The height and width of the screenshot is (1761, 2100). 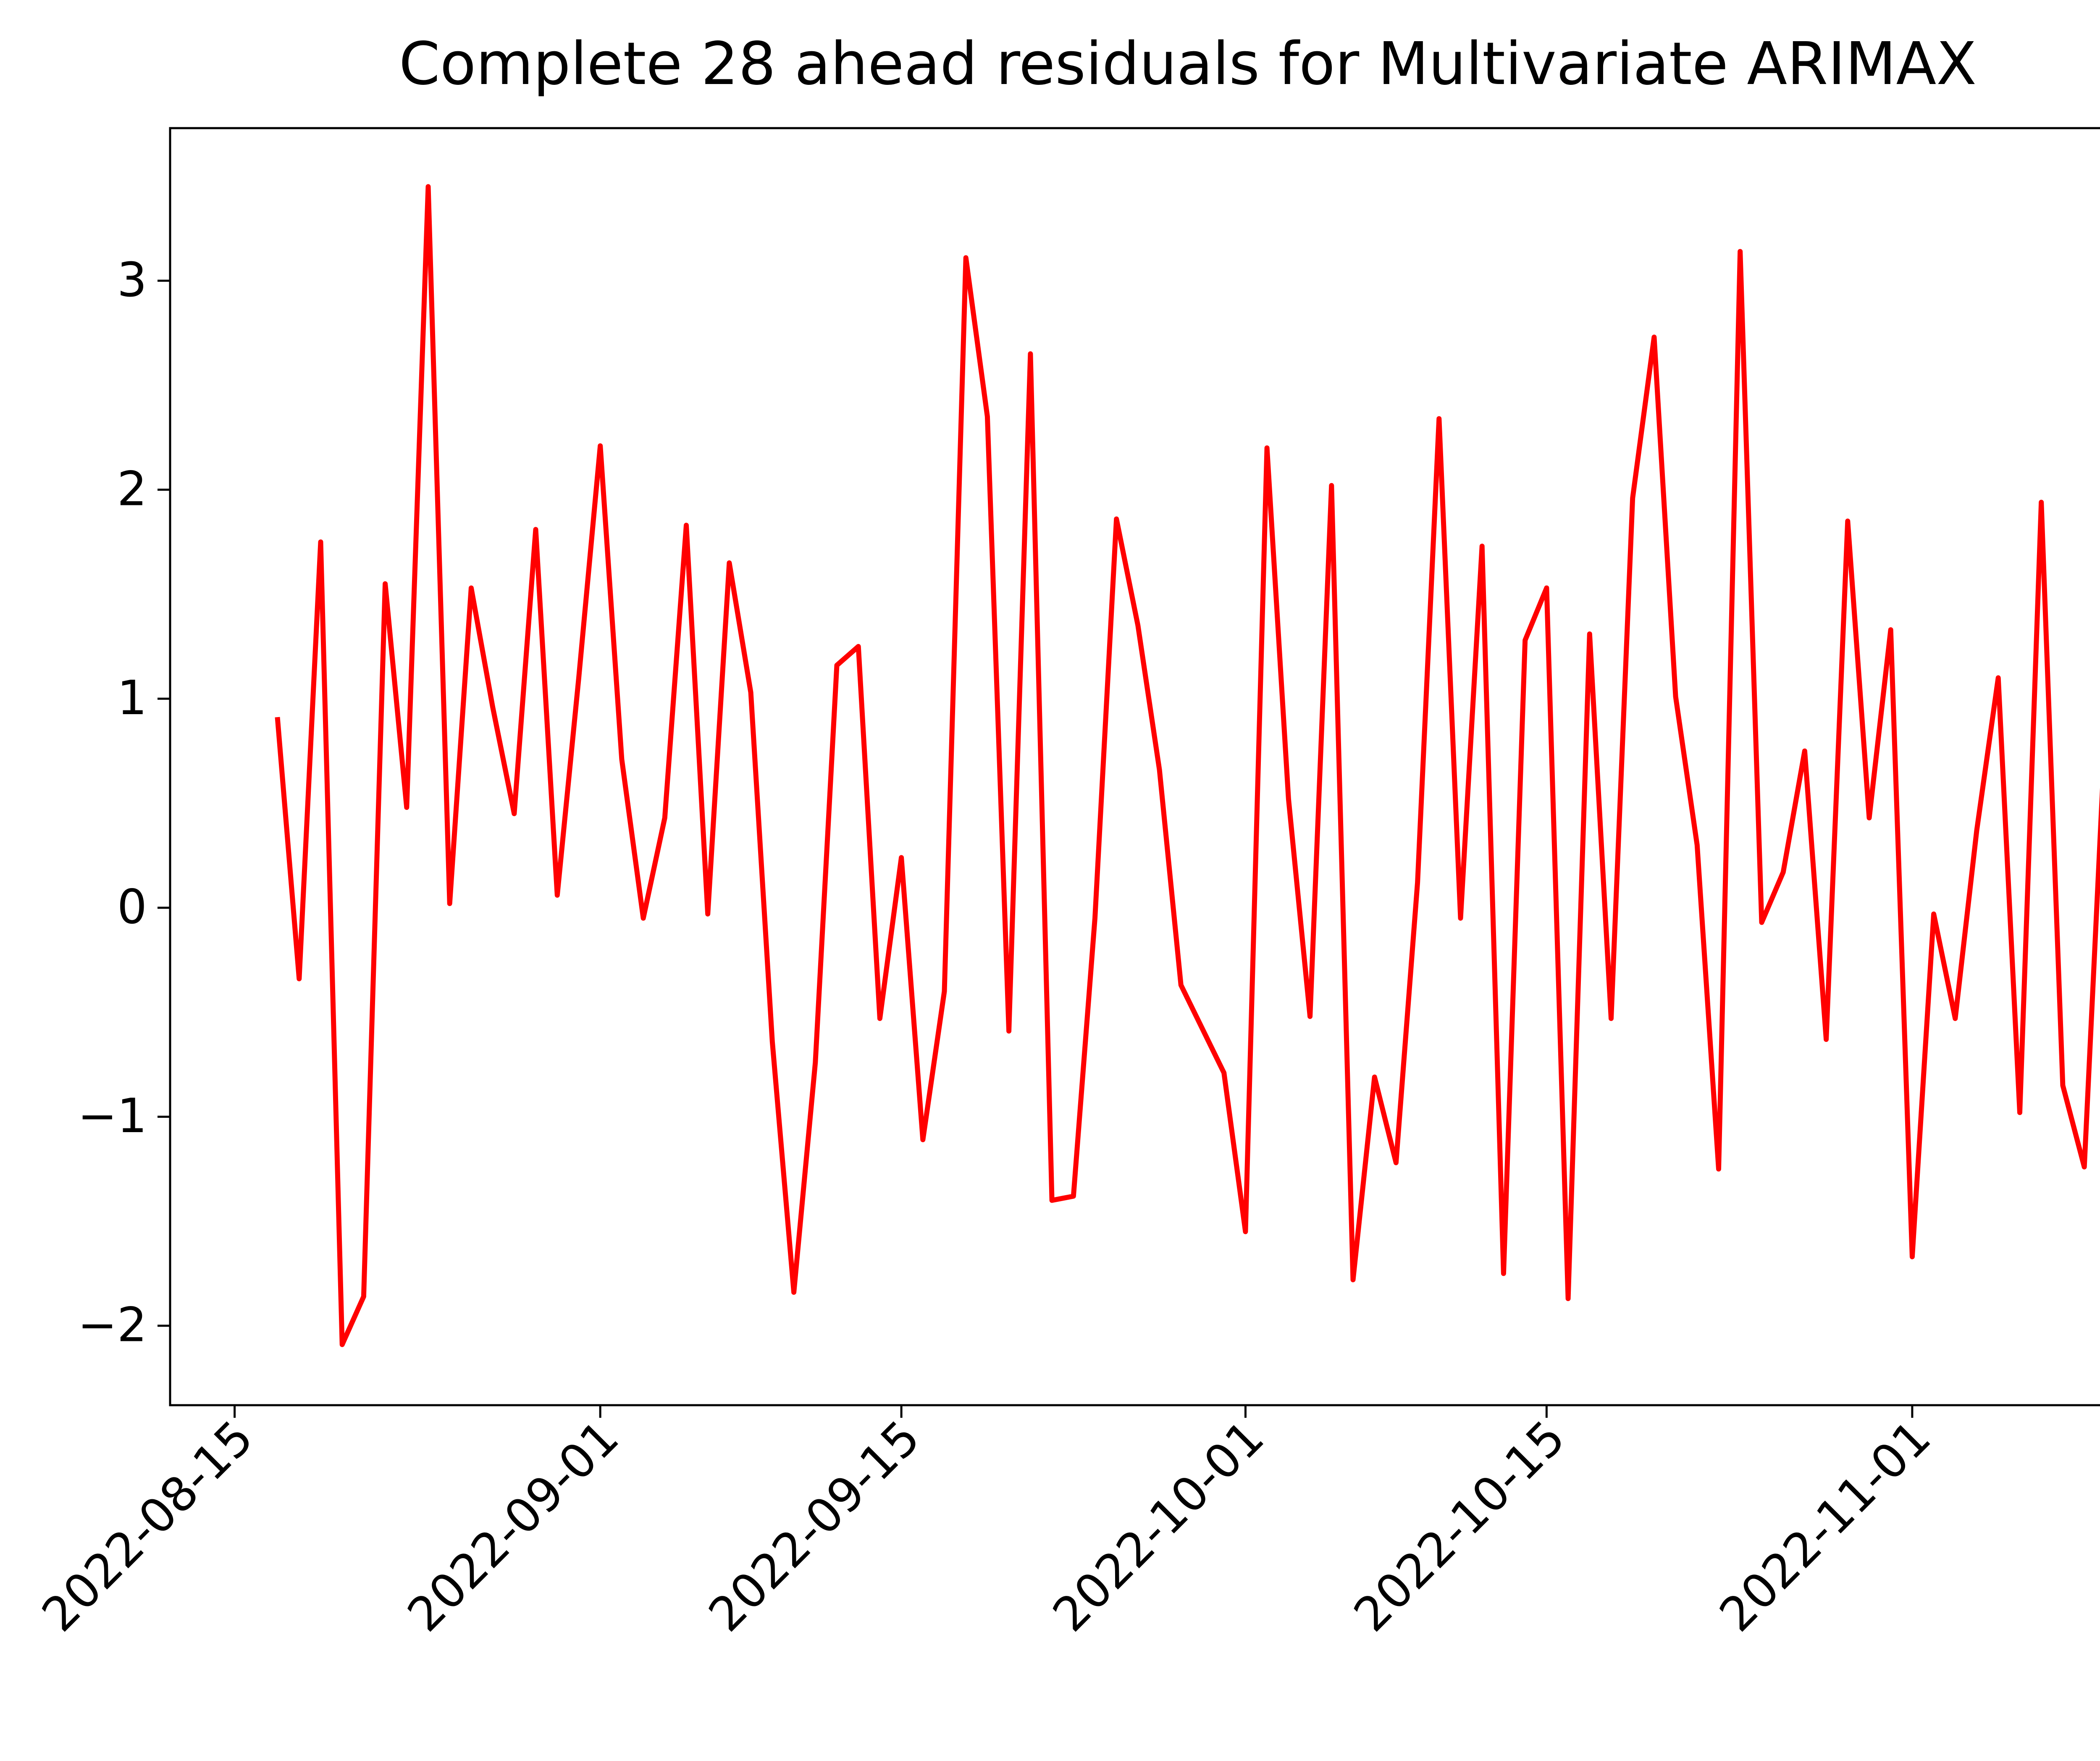 I want to click on y-axis-ticks: 3 2 1 0 −1 −2, so click(x=124, y=803).